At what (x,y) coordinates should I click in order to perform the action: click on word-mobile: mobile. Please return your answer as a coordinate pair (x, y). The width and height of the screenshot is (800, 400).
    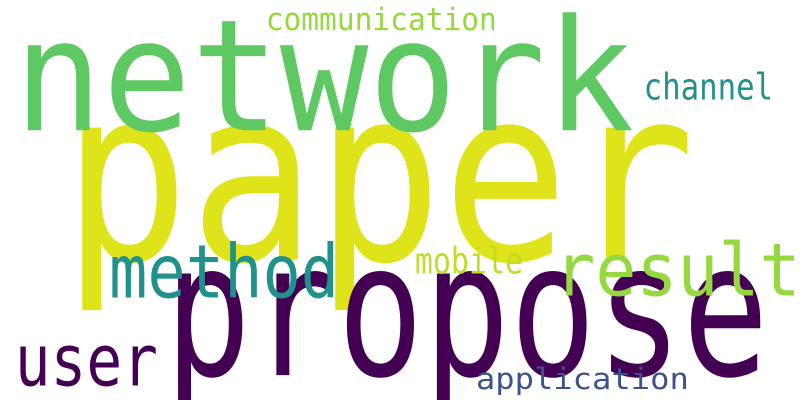
    Looking at the image, I should click on (469, 262).